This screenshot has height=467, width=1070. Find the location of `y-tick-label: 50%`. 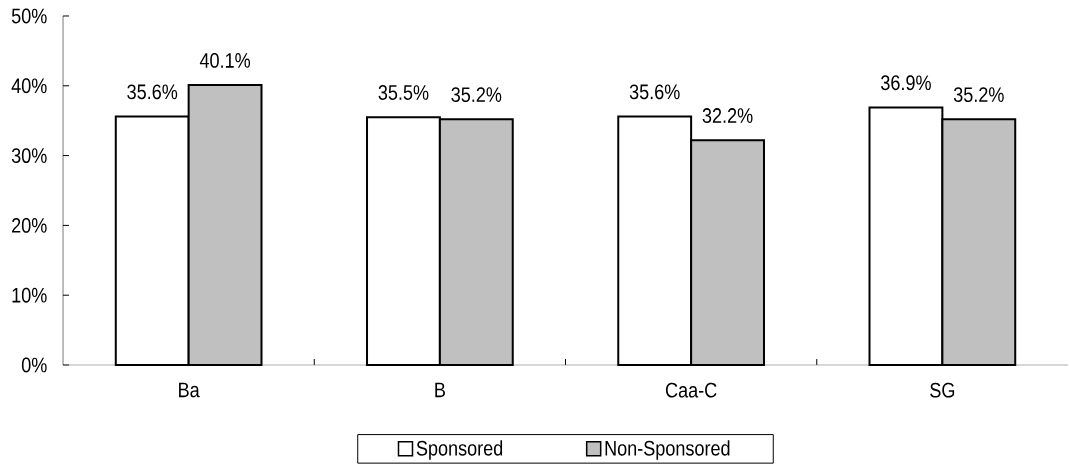

y-tick-label: 50% is located at coordinates (29, 16).